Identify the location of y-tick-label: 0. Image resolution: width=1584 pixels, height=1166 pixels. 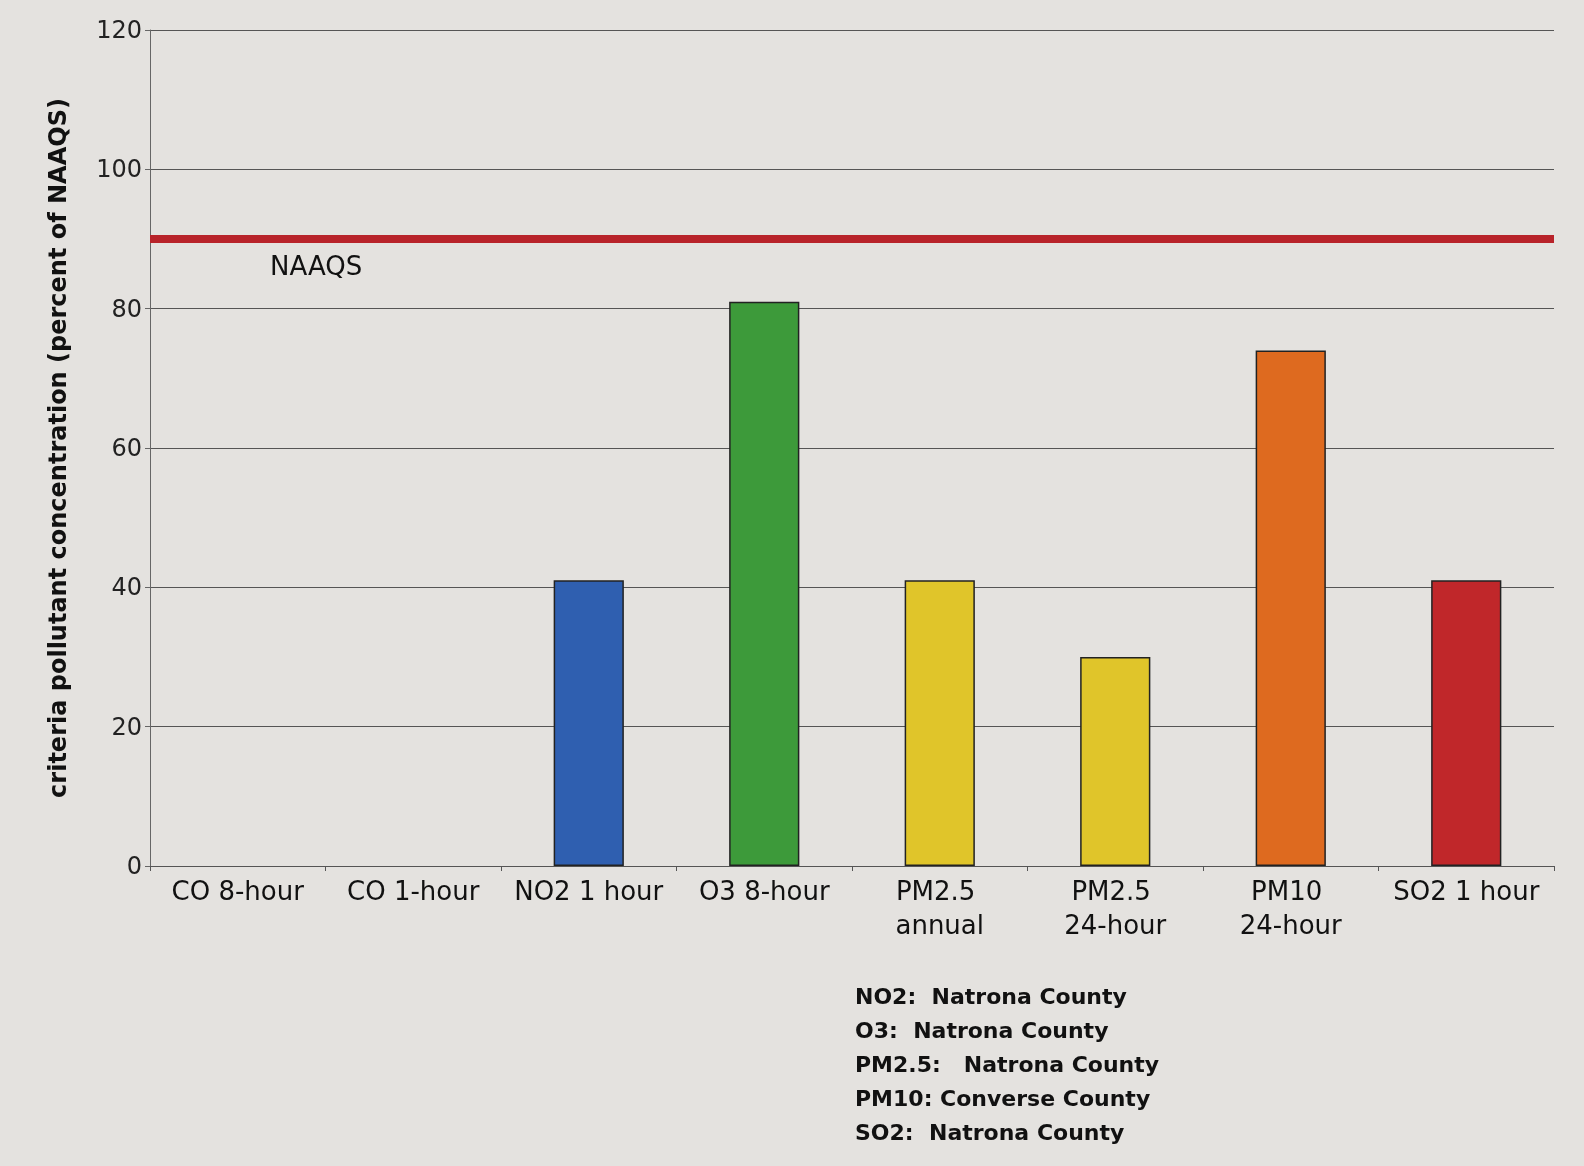
(134, 866).